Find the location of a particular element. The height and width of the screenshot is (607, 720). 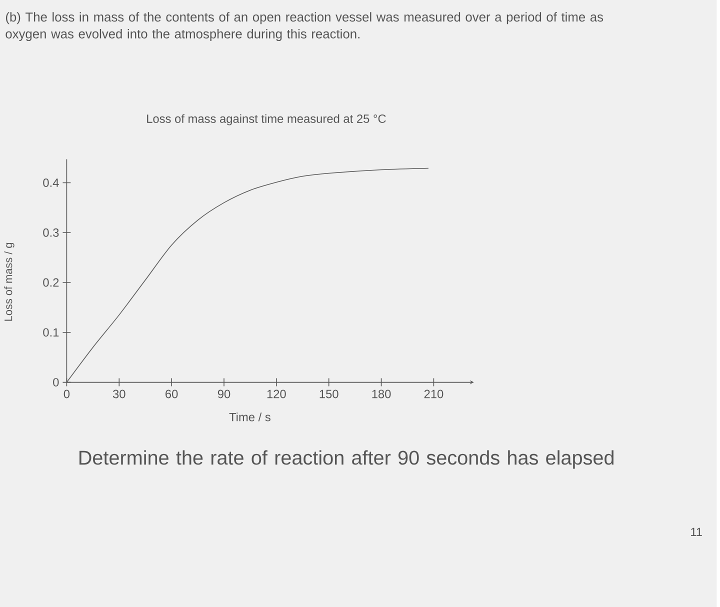

x-tick-label: 90 is located at coordinates (224, 394).